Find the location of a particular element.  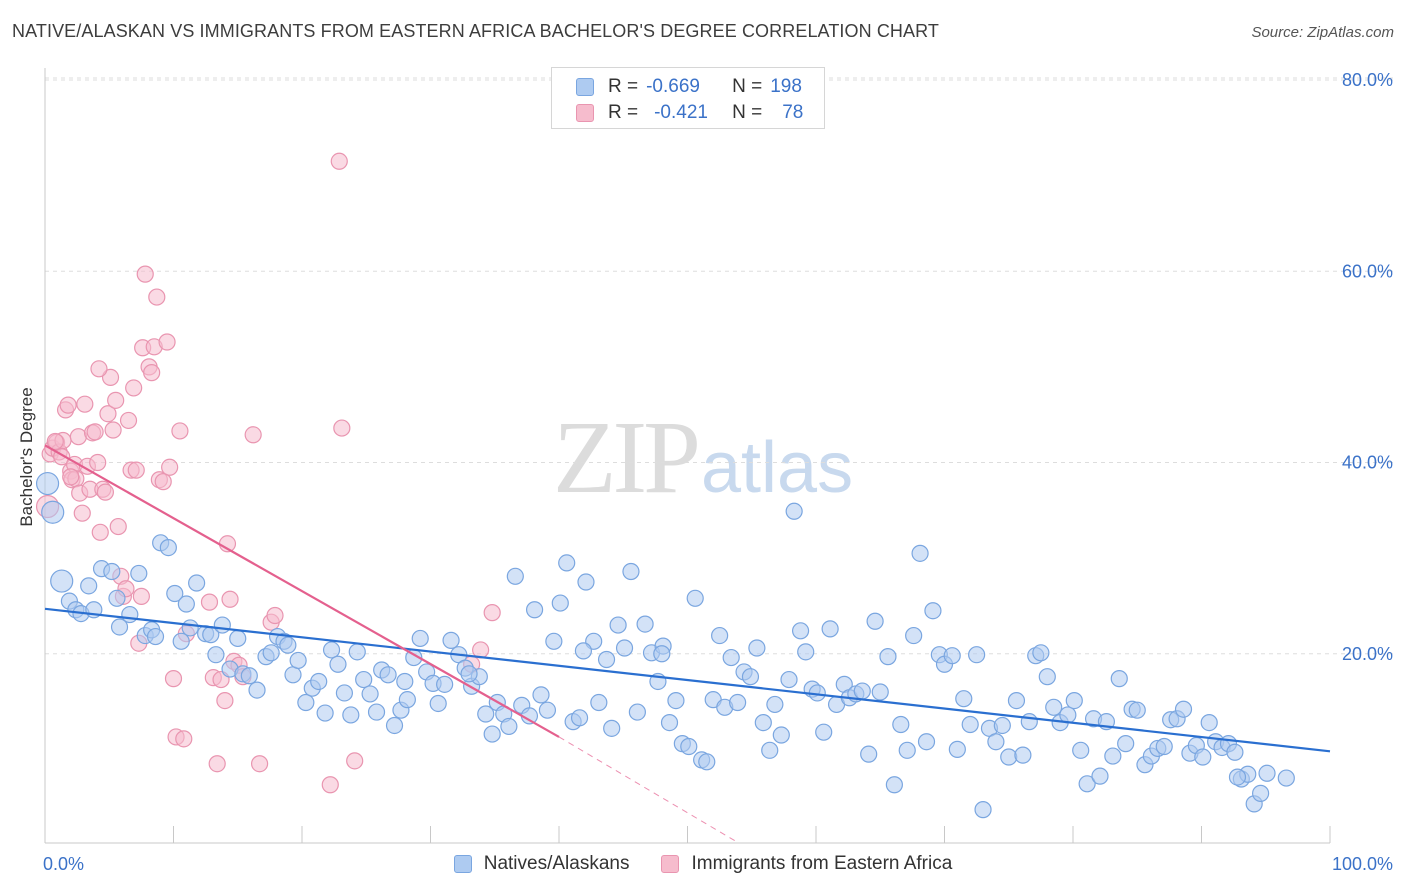

legend-row-immigrants: R = -0.421 N = 78 is located at coordinates (689, 113).